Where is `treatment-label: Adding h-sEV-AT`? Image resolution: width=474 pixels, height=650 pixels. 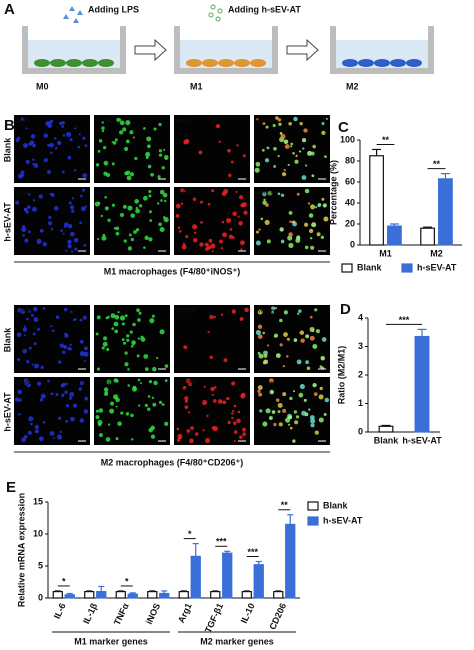 treatment-label: Adding h-sEV-AT is located at coordinates (264, 9).